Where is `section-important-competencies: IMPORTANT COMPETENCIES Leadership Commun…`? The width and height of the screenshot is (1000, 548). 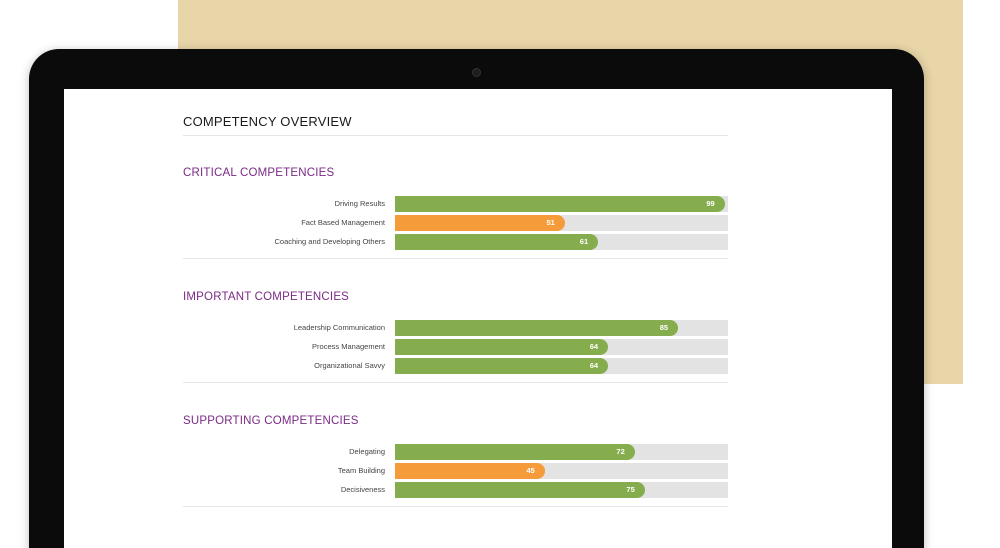 section-important-competencies: IMPORTANT COMPETENCIES Leadership Commun… is located at coordinates (455, 346).